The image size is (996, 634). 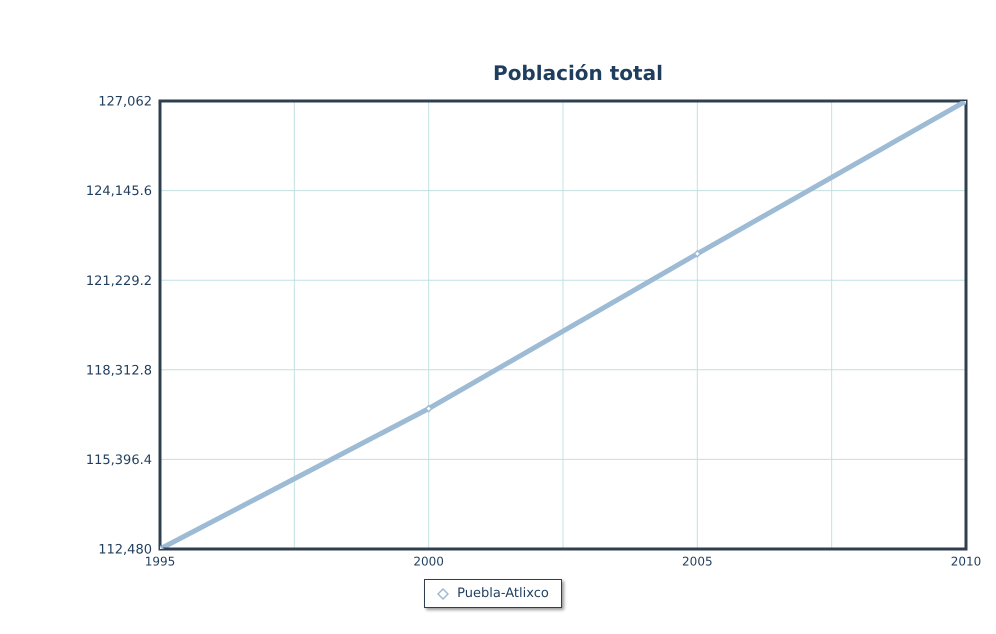 I want to click on y-tick-label: 115,396.4, so click(x=119, y=460).